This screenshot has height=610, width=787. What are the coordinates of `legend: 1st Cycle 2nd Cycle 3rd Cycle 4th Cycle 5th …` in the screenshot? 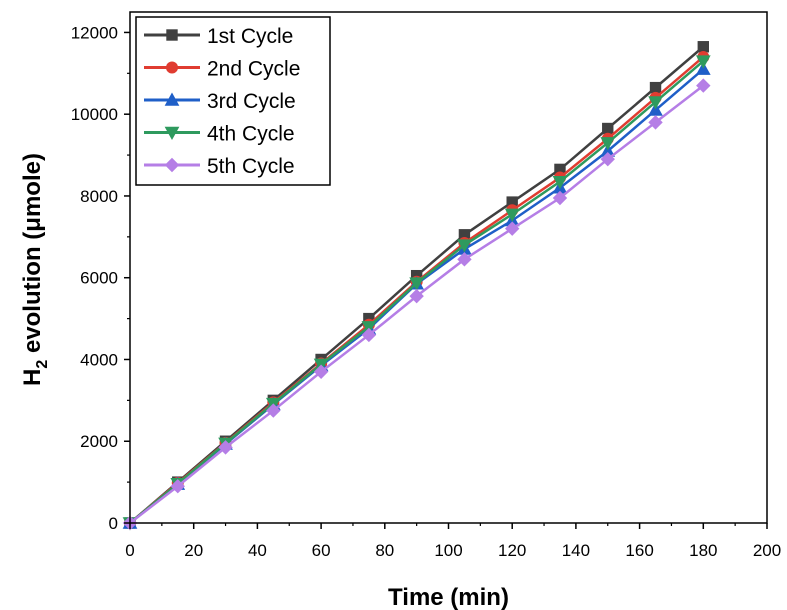 It's located at (233, 101).